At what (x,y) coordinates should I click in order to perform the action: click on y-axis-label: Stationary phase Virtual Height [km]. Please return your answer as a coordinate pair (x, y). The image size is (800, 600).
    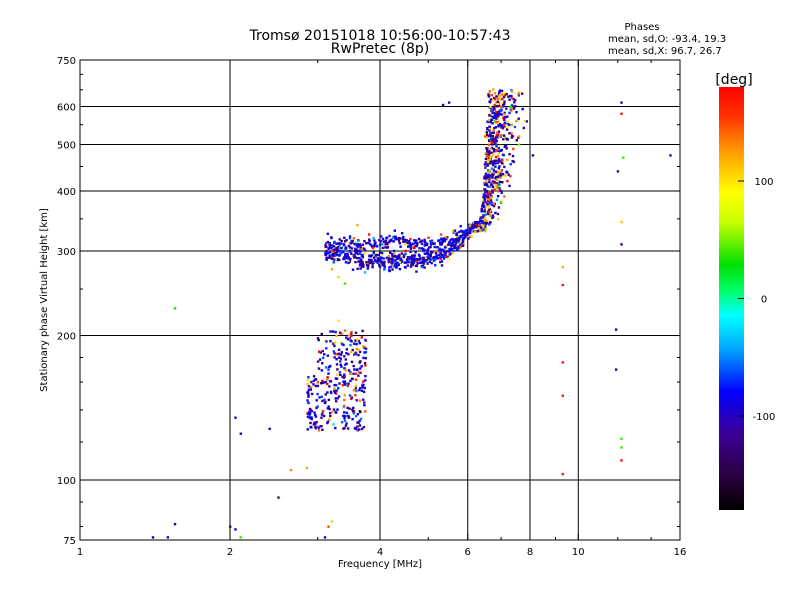
    Looking at the image, I should click on (44, 300).